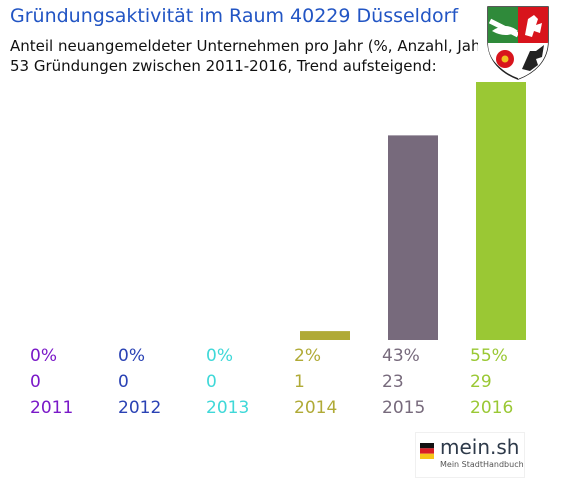 The height and width of the screenshot is (482, 562). What do you see at coordinates (228, 408) in the screenshot?
I see `year-label-2013: 2013` at bounding box center [228, 408].